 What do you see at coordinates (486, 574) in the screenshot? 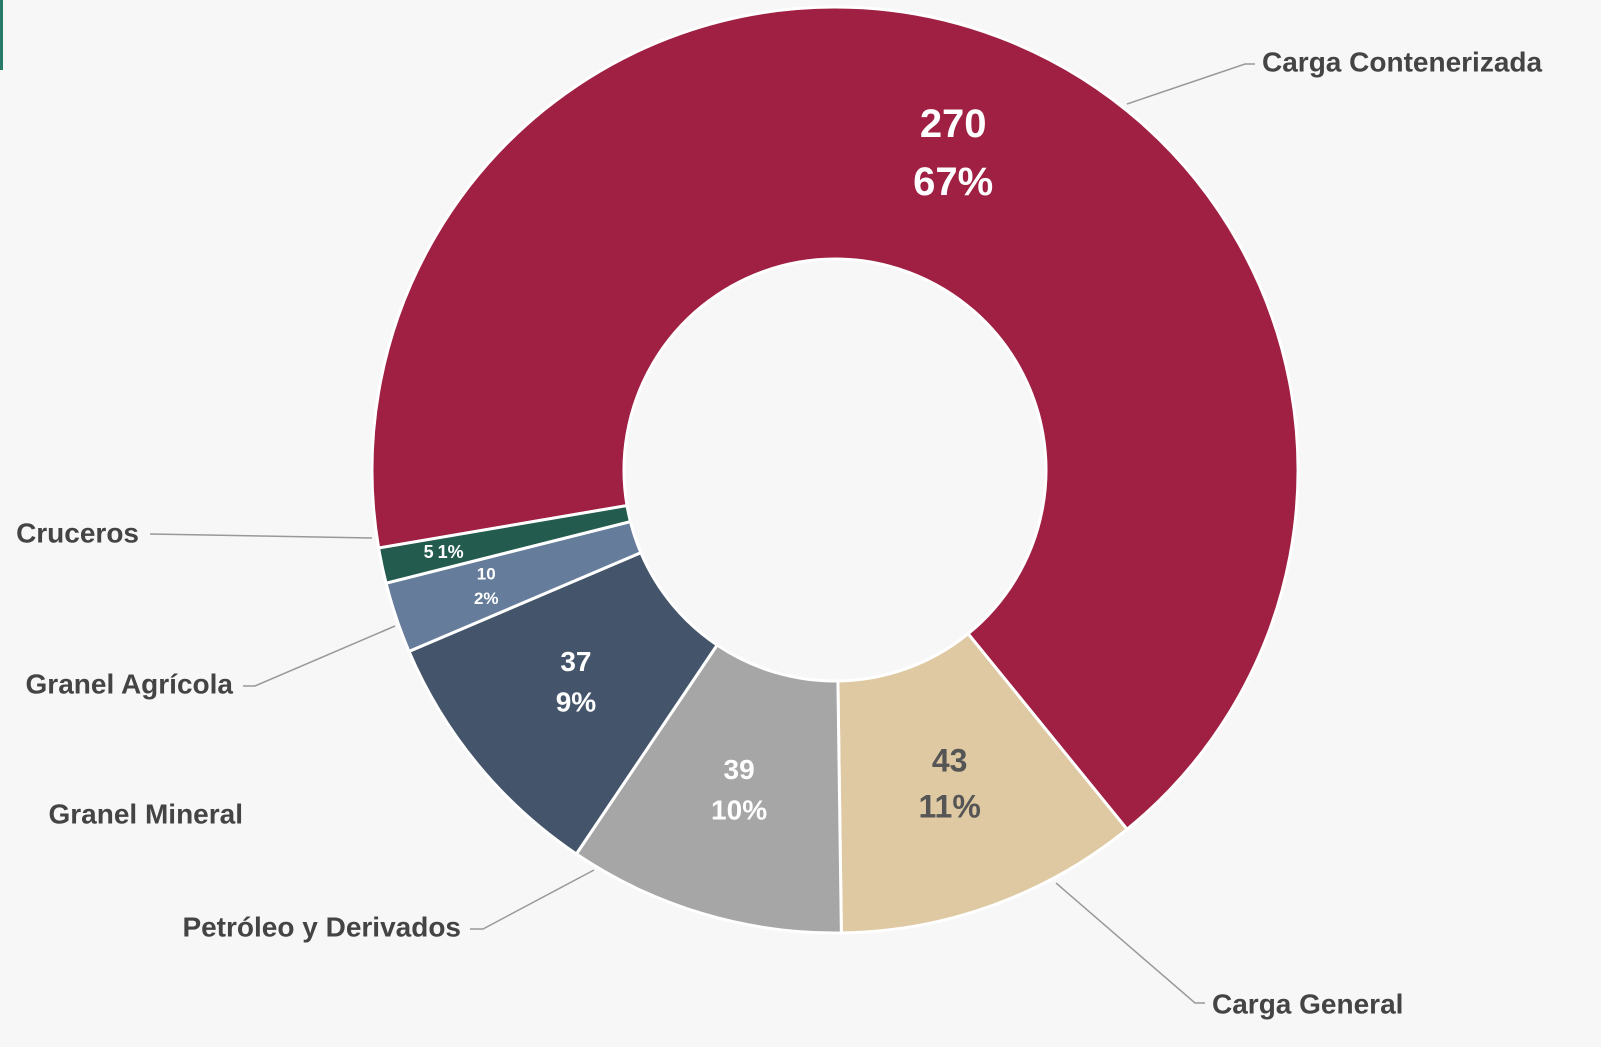
I see `value-label: 10` at bounding box center [486, 574].